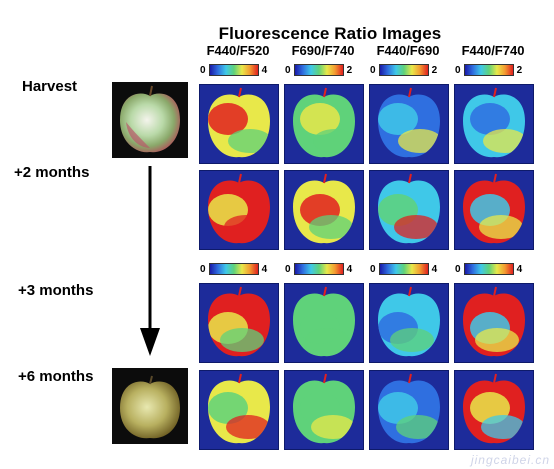 Image resolution: width=554 pixels, height=469 pixels. I want to click on row-label-3-months: +3 months, so click(56, 290).